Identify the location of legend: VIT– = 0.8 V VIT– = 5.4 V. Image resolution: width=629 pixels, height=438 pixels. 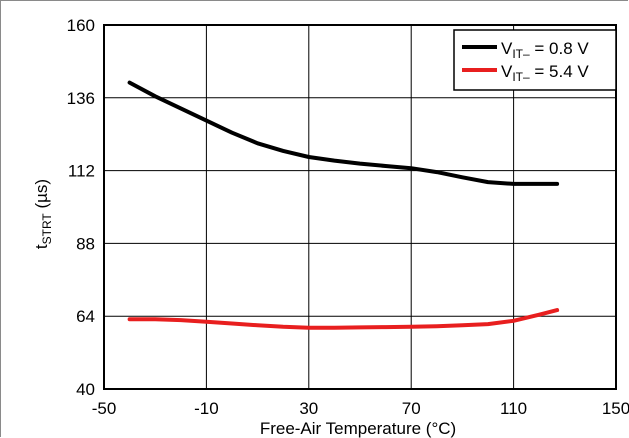
(535, 60).